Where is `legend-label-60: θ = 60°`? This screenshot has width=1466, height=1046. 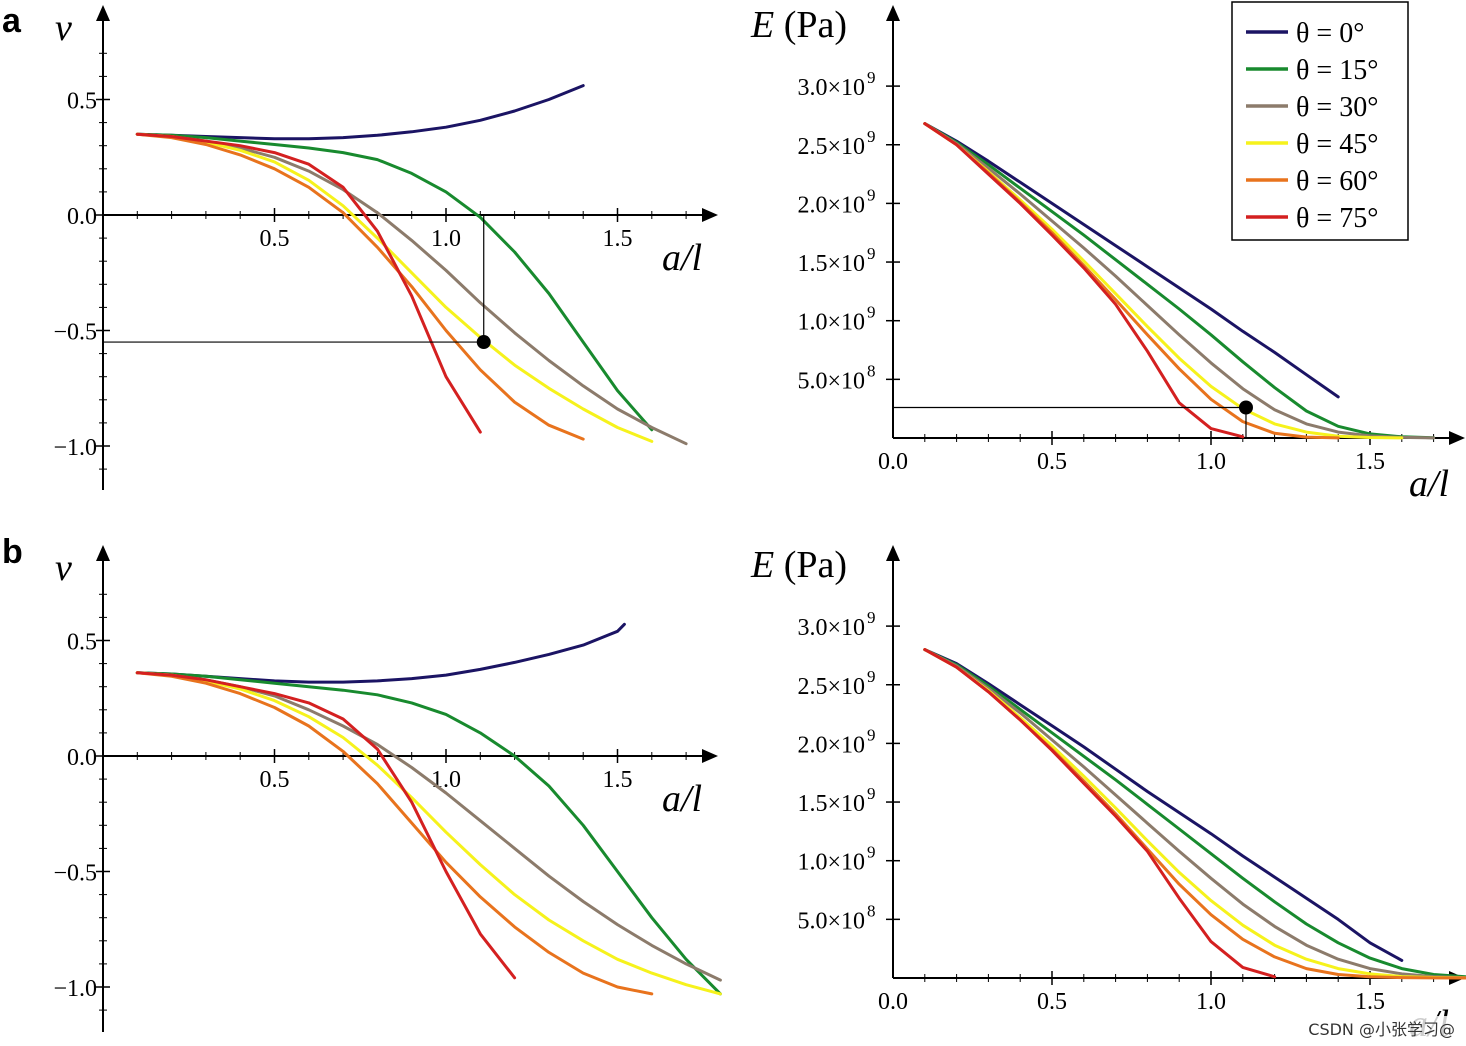
legend-label-60: θ = 60° is located at coordinates (1337, 181).